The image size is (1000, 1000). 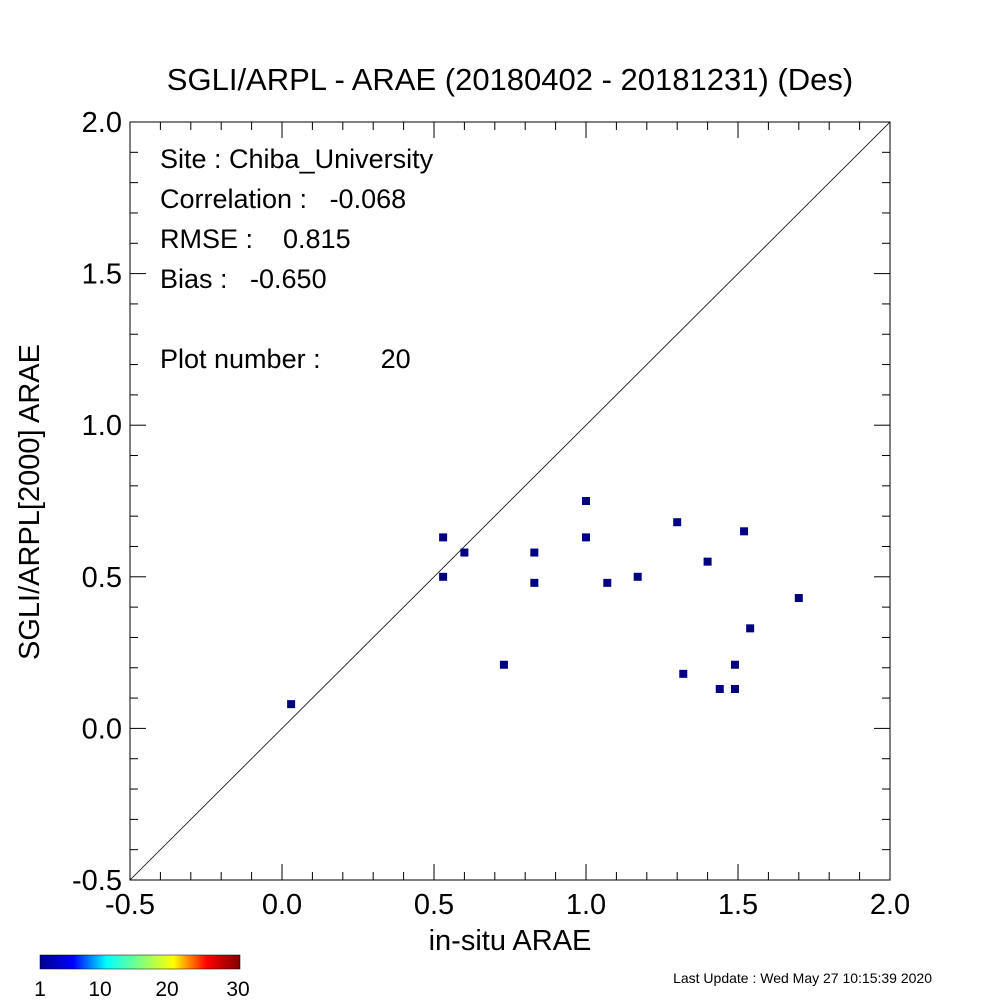 What do you see at coordinates (802, 978) in the screenshot?
I see `last-update-text: Last Update : Wed May 27 10:15:39 2020` at bounding box center [802, 978].